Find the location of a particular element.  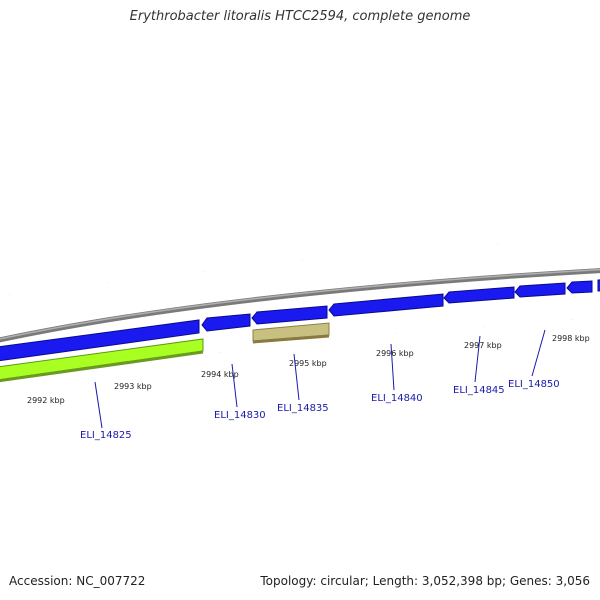

gene-label-eli-14825: ELI_14825 is located at coordinates (106, 435).